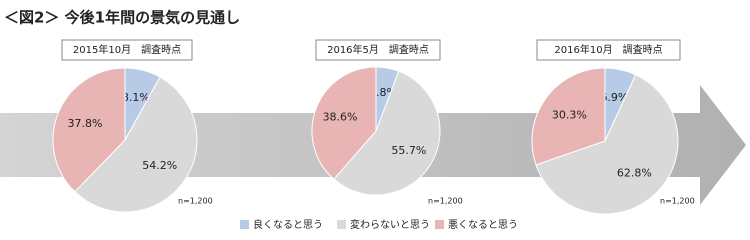 This screenshot has height=240, width=750. Describe the element at coordinates (159, 165) in the screenshot. I see `value-label: 54.2%` at that location.